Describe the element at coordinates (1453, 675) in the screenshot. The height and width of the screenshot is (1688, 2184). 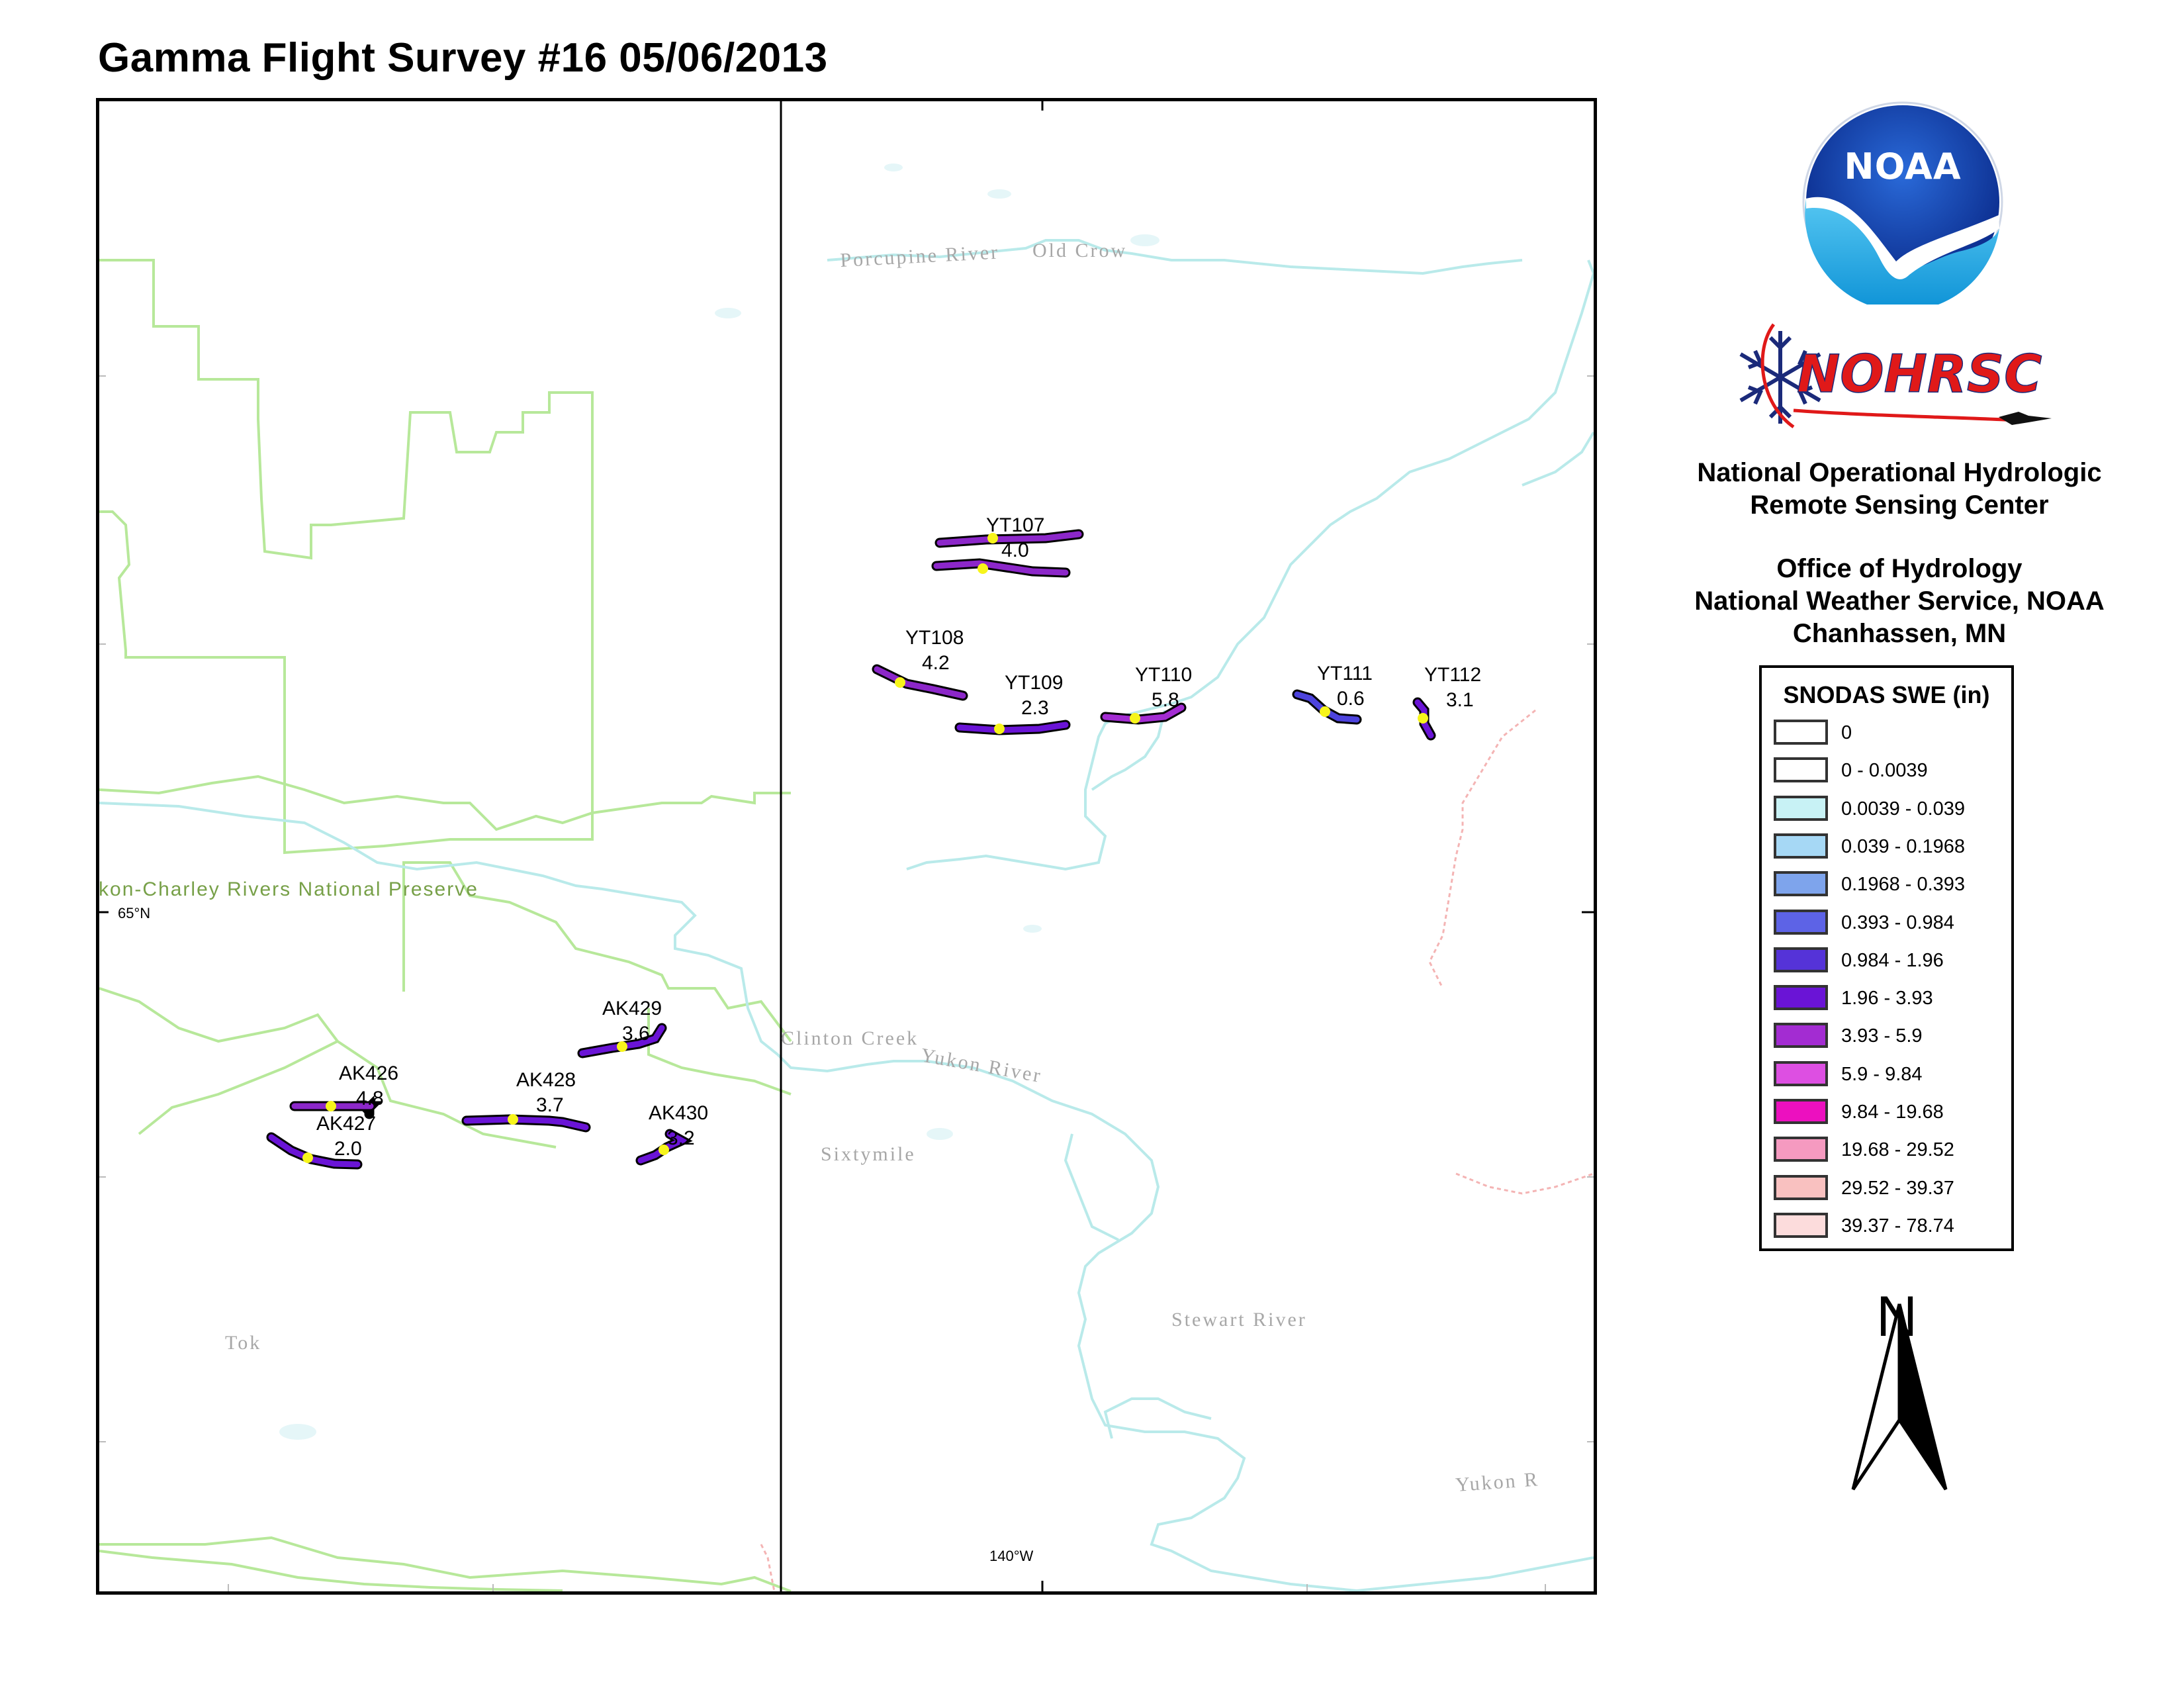
I see `label-yt112-id: YT112` at that location.